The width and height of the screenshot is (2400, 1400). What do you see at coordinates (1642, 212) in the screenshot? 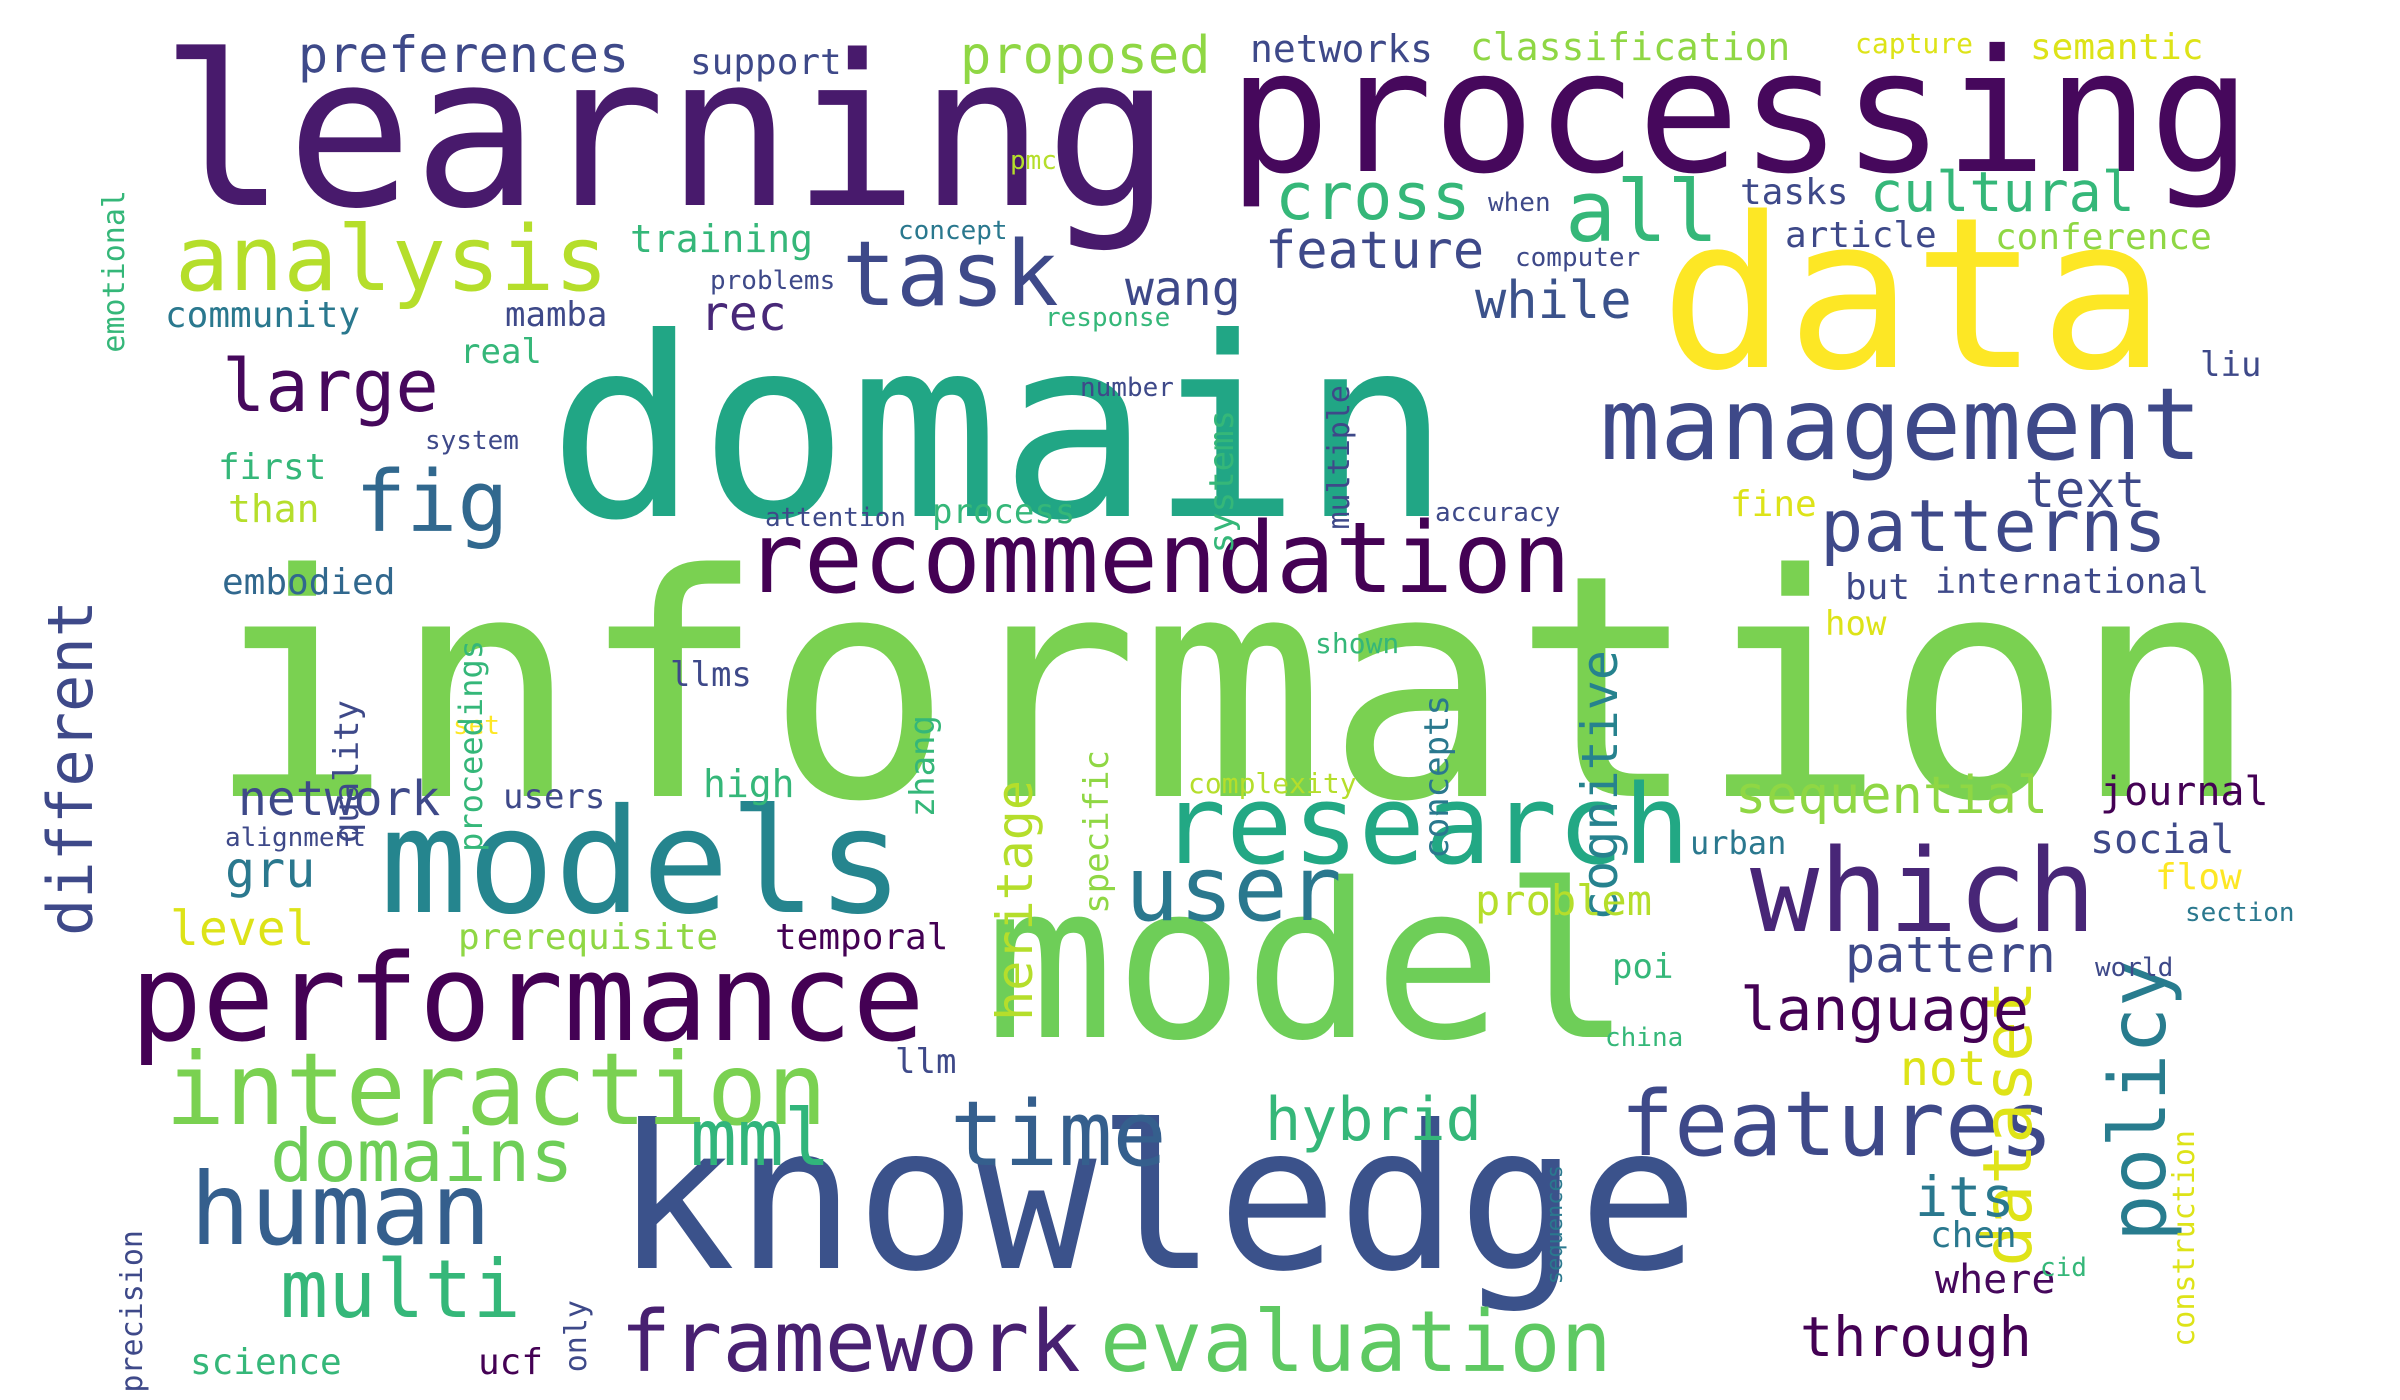
I see `word-all: all` at bounding box center [1642, 212].